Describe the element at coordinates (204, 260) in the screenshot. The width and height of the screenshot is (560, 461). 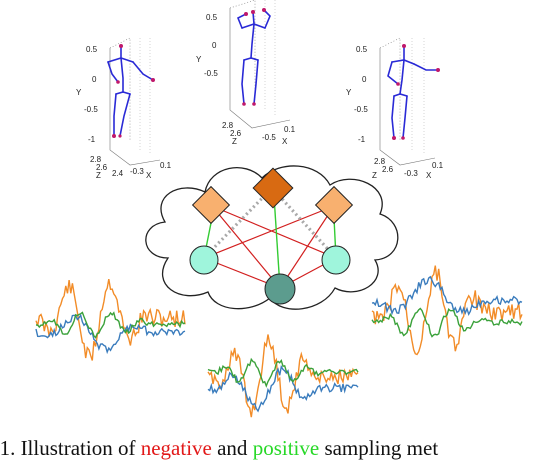
I see `circle-node-left` at that location.